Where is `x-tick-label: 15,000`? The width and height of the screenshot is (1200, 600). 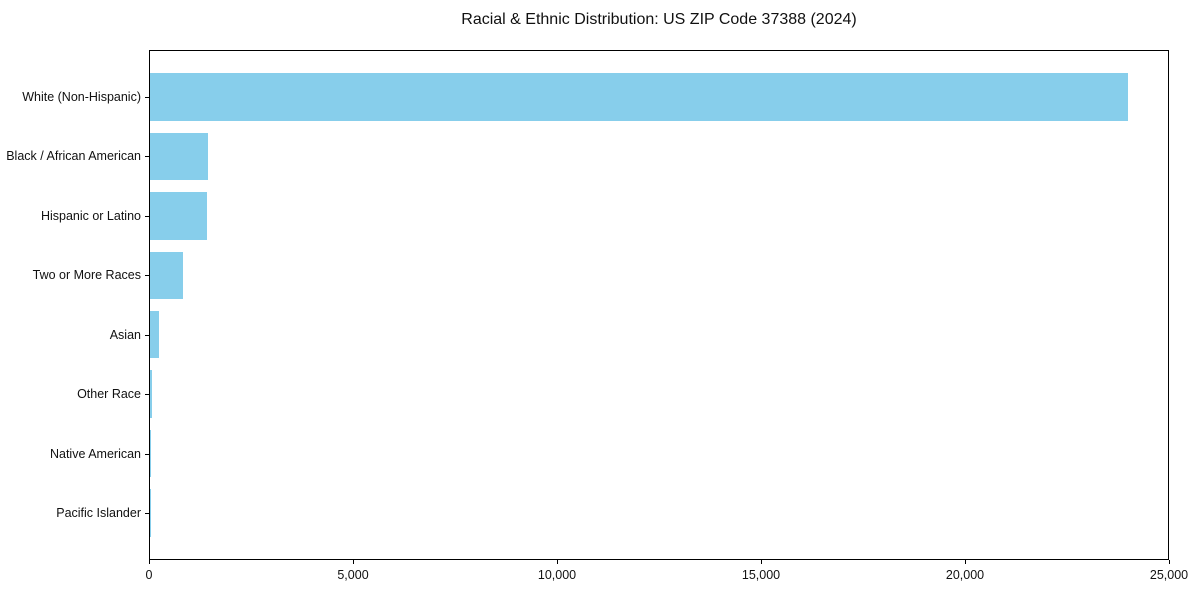
x-tick-label: 15,000 is located at coordinates (761, 575).